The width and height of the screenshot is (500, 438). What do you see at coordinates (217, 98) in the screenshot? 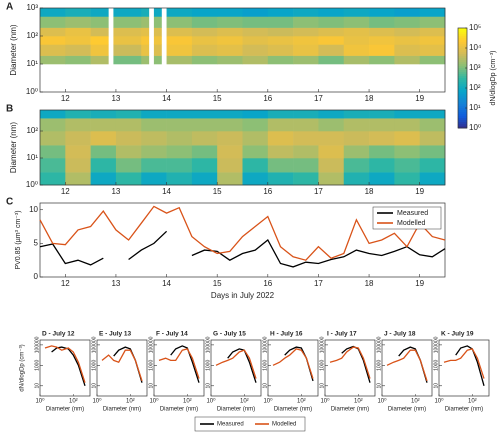
I see `x-tick-label: 15` at bounding box center [217, 98].